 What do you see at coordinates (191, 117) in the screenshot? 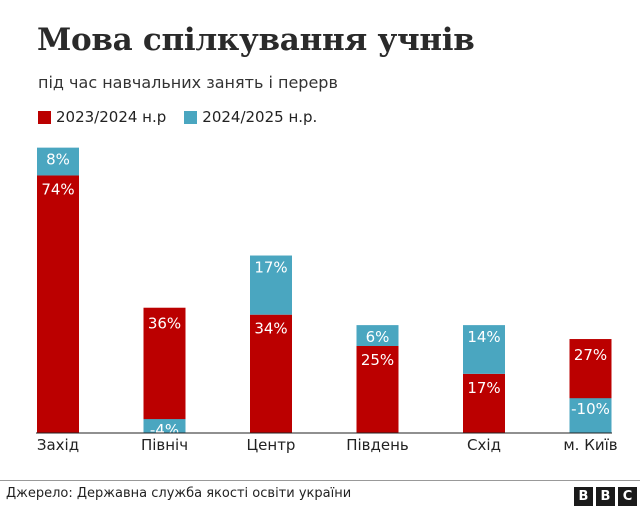
I see `legend-swatch-blue` at bounding box center [191, 117].